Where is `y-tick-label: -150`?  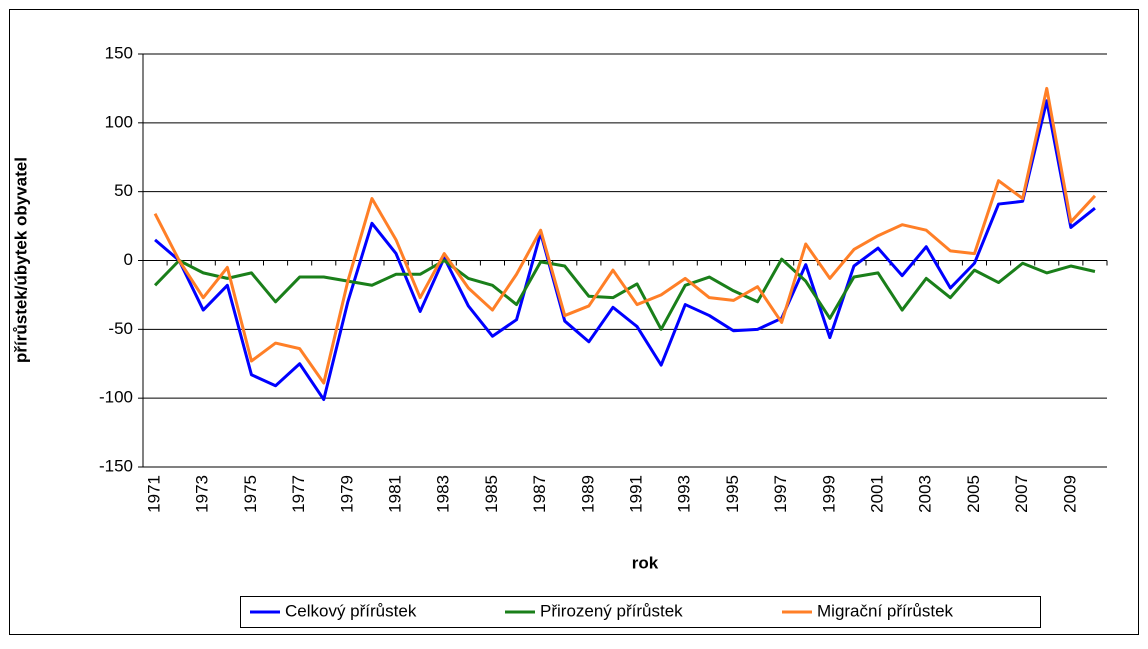
y-tick-label: -150 is located at coordinates (116, 465).